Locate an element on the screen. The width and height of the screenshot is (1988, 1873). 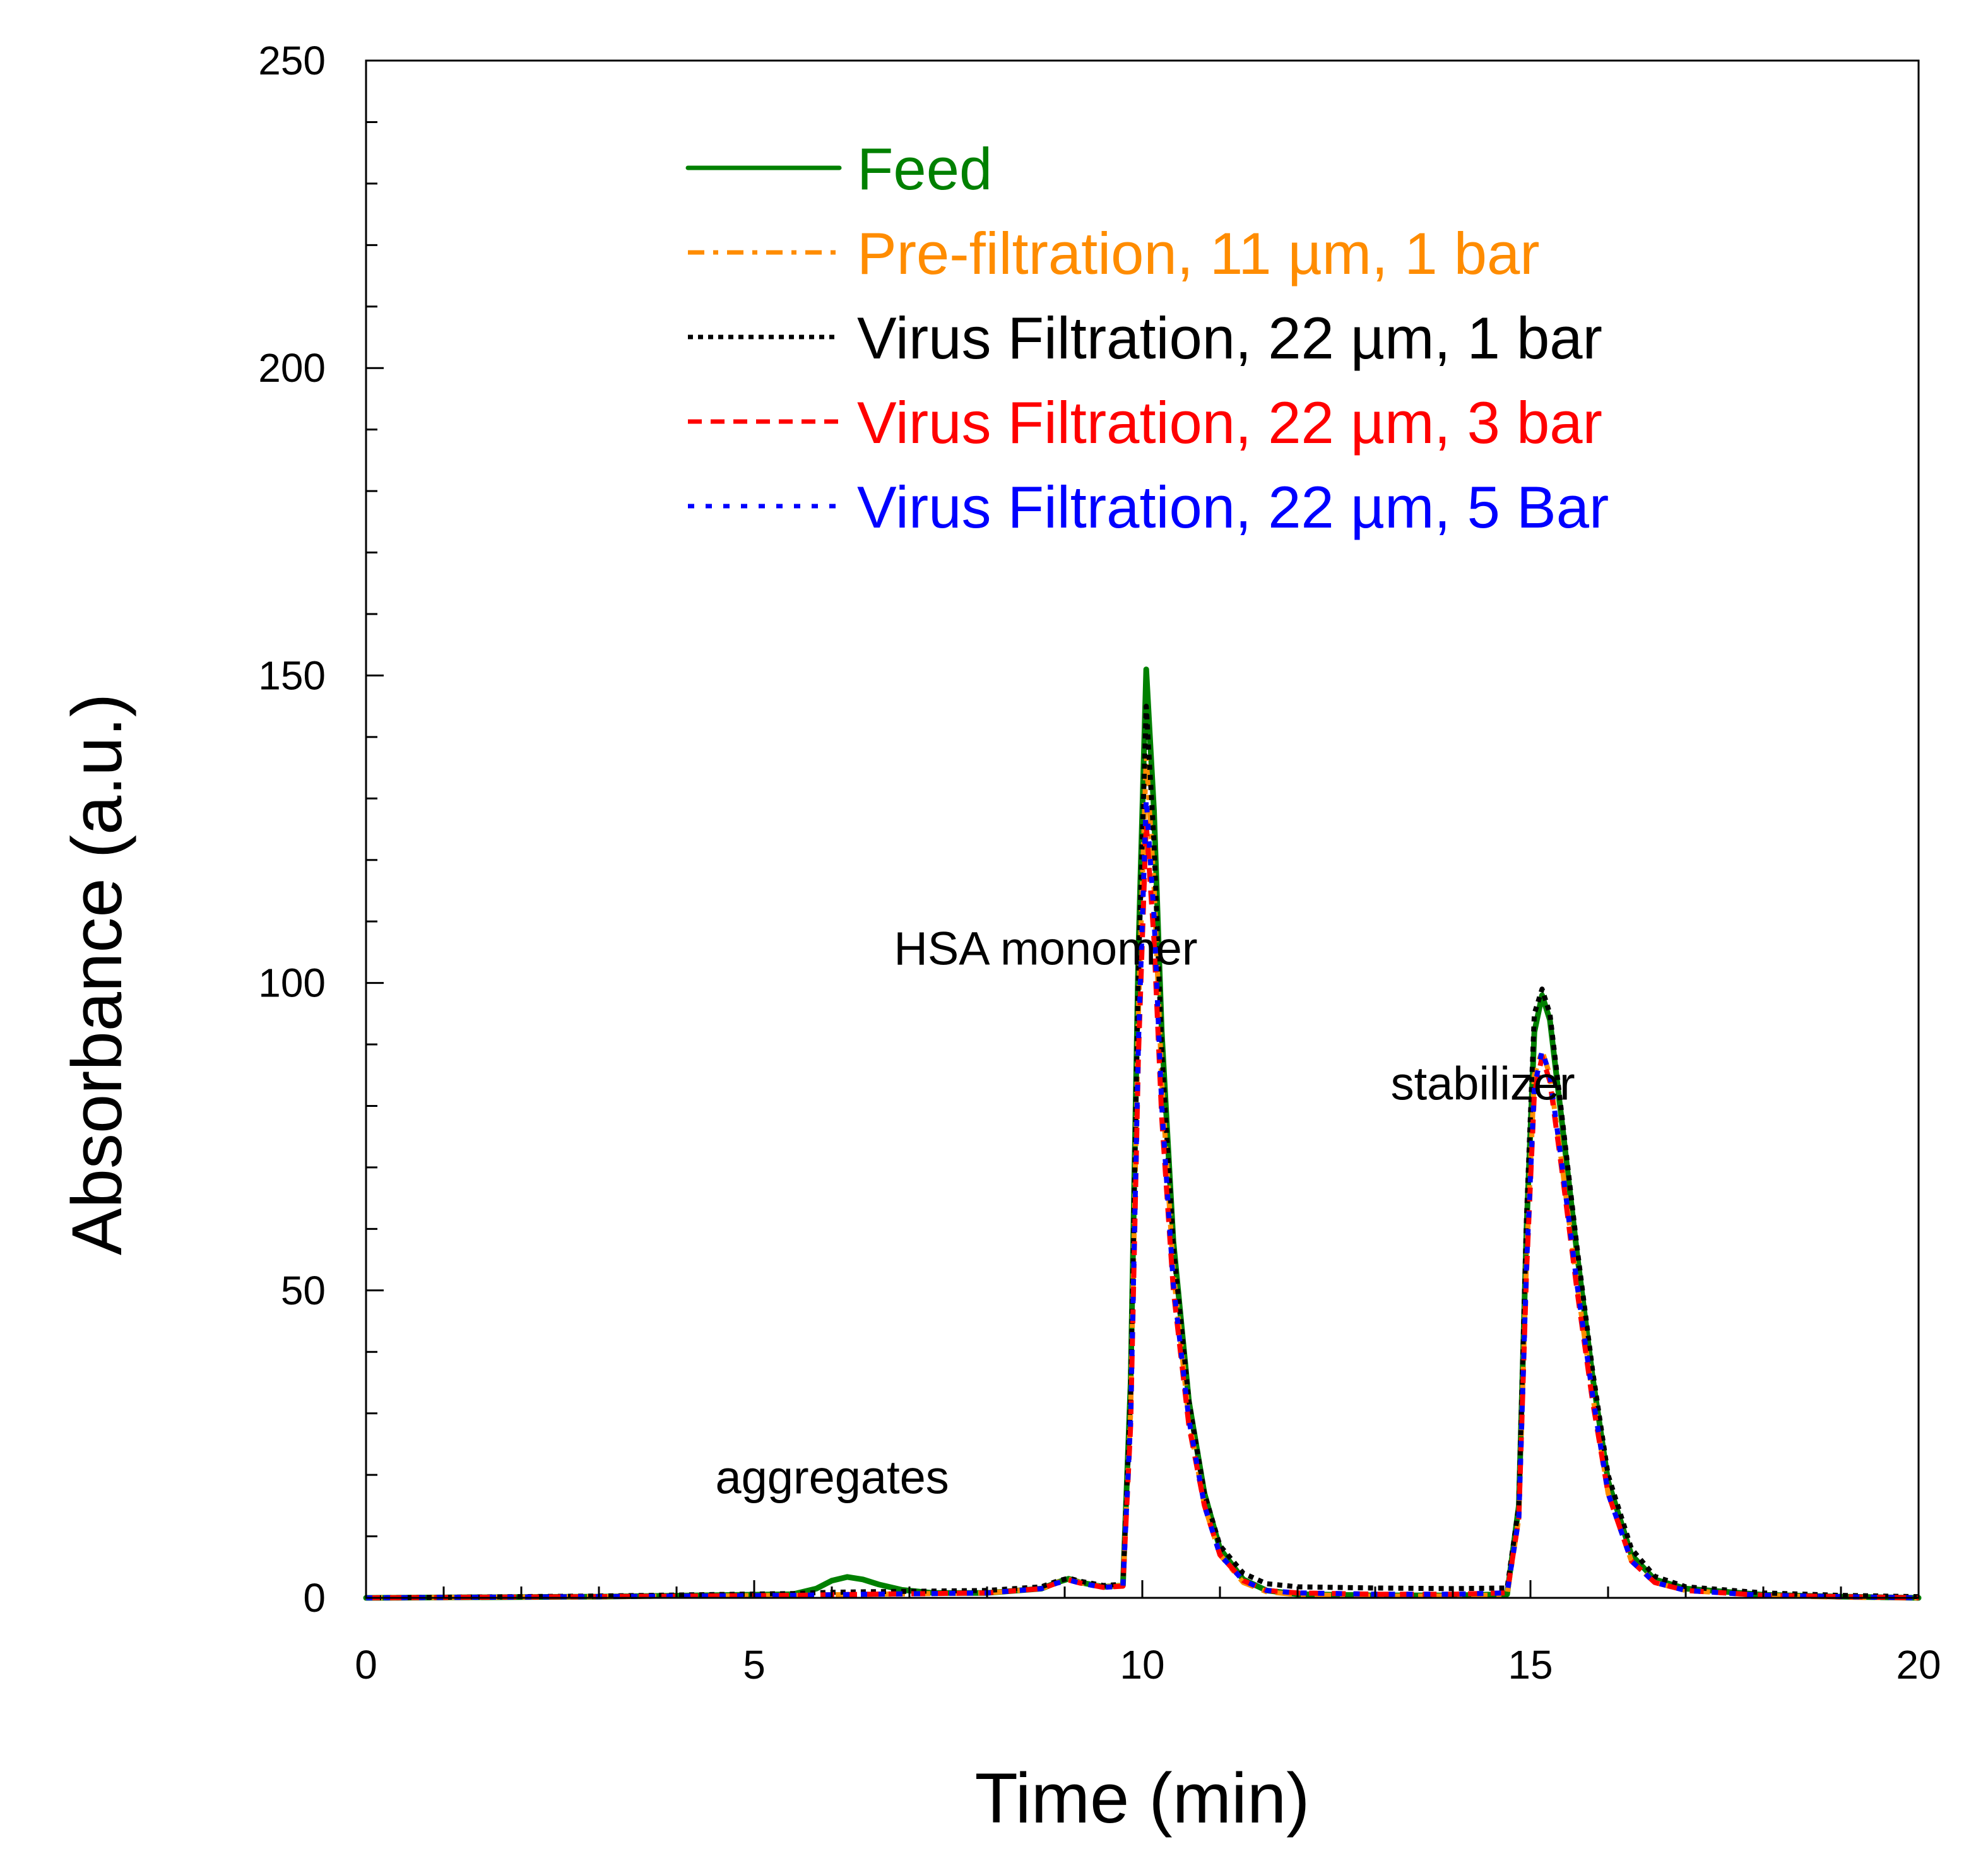
legend-label: Virus Filtration, 22 µm, 1 bar is located at coordinates (1229, 338).